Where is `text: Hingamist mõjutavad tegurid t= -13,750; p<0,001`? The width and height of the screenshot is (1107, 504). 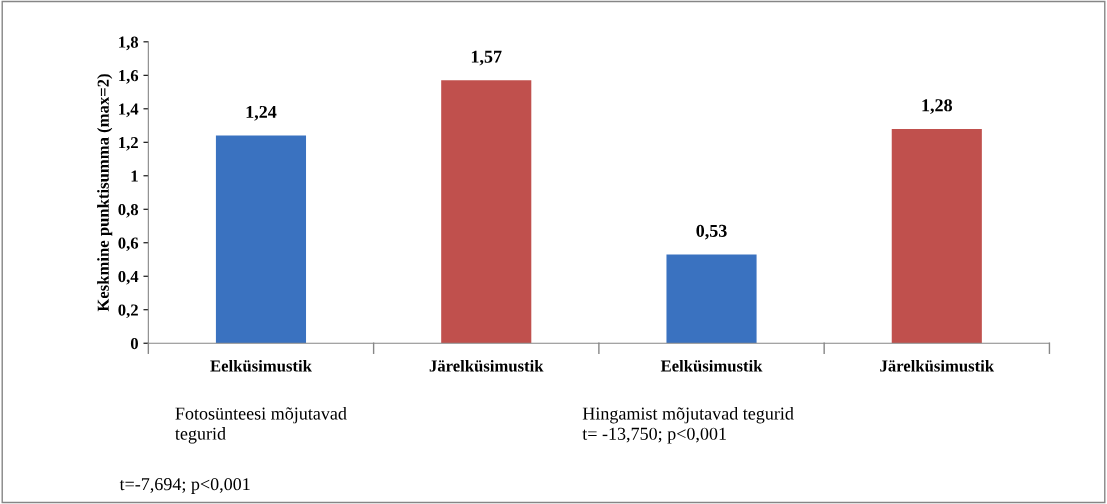 text: Hingamist mõjutavad tegurid t= -13,750; p<0,001 is located at coordinates (688, 425).